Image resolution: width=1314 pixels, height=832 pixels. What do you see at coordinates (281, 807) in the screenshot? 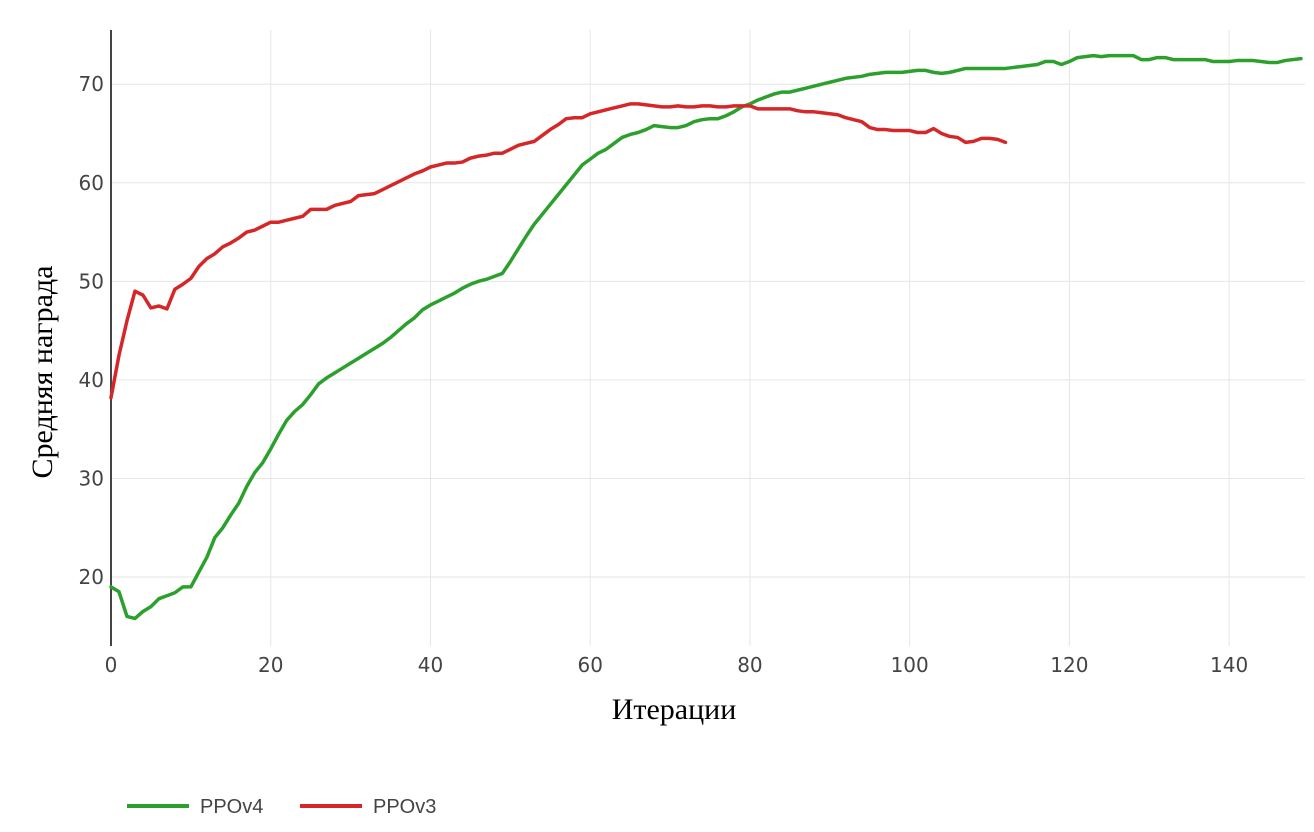
I see `legend: PPOv4 PPOv3` at bounding box center [281, 807].